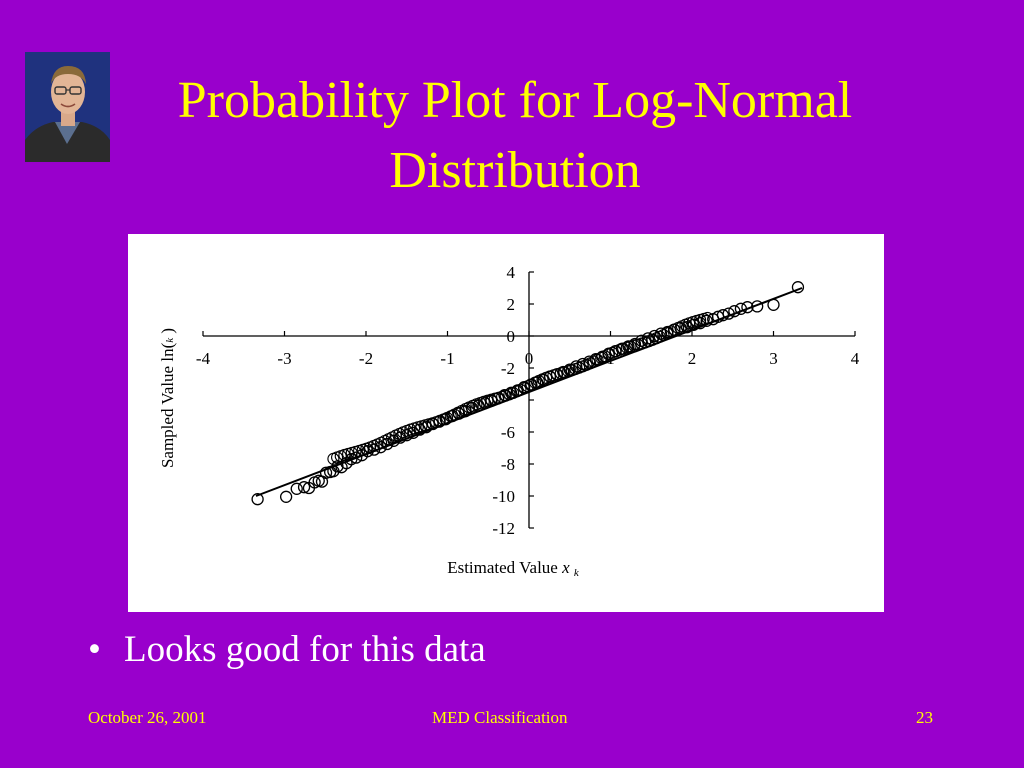  What do you see at coordinates (692, 358) in the screenshot?
I see `x-tick-label: 2` at bounding box center [692, 358].